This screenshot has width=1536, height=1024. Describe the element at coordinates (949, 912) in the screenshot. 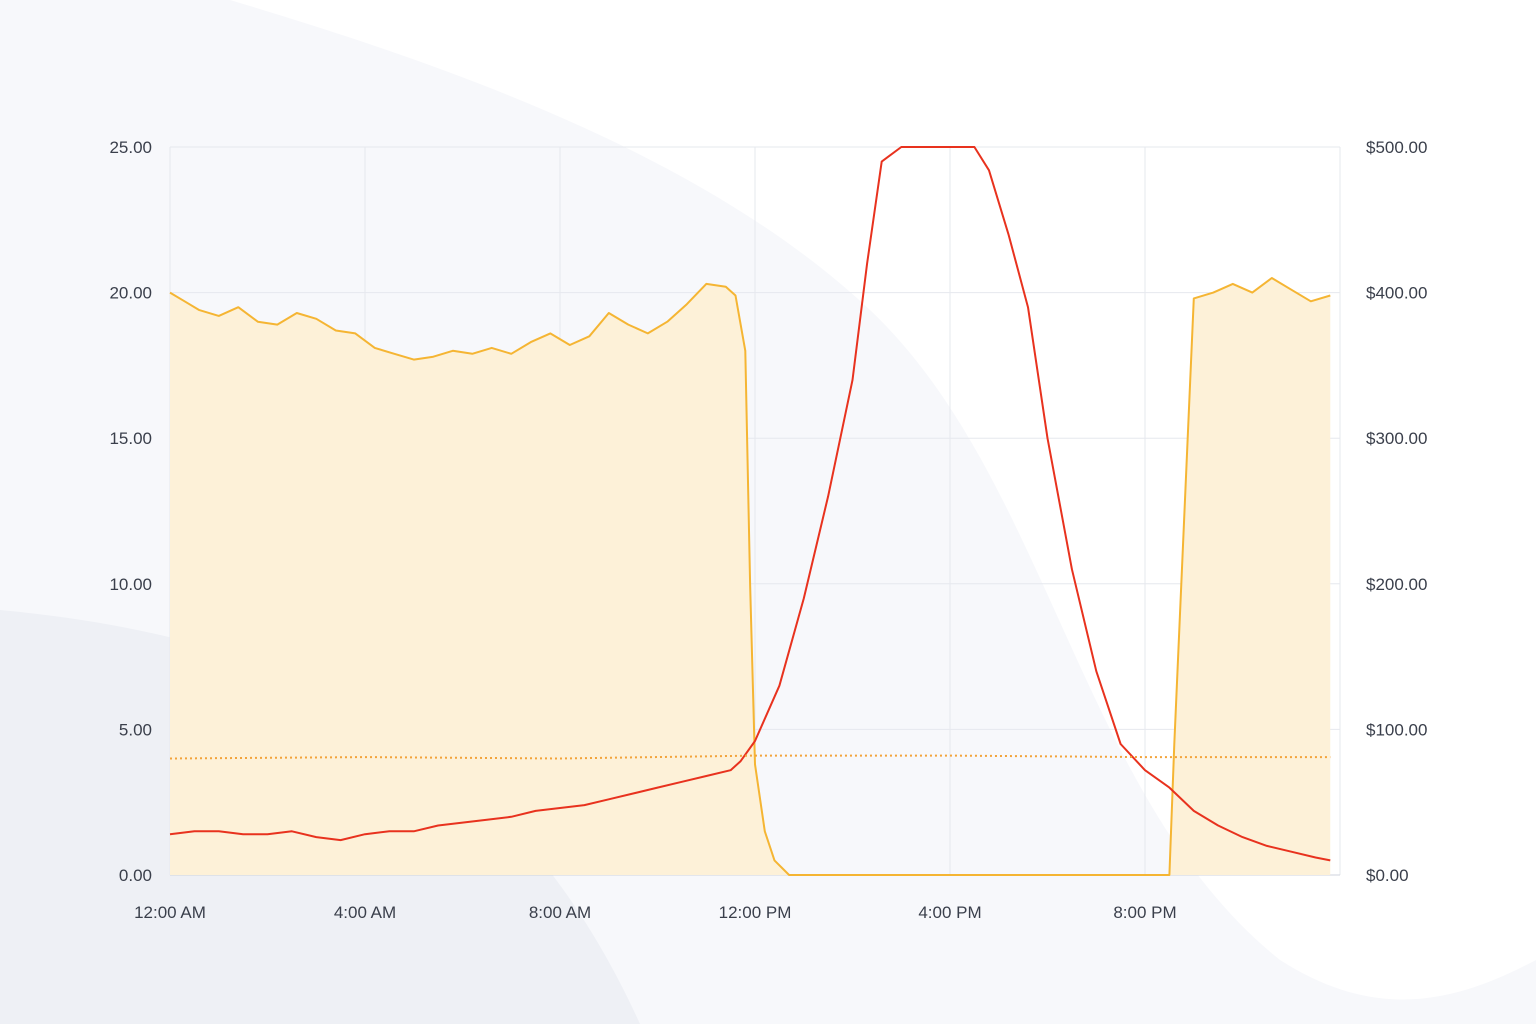

I see `x-tick-label: 4:00 PM` at that location.